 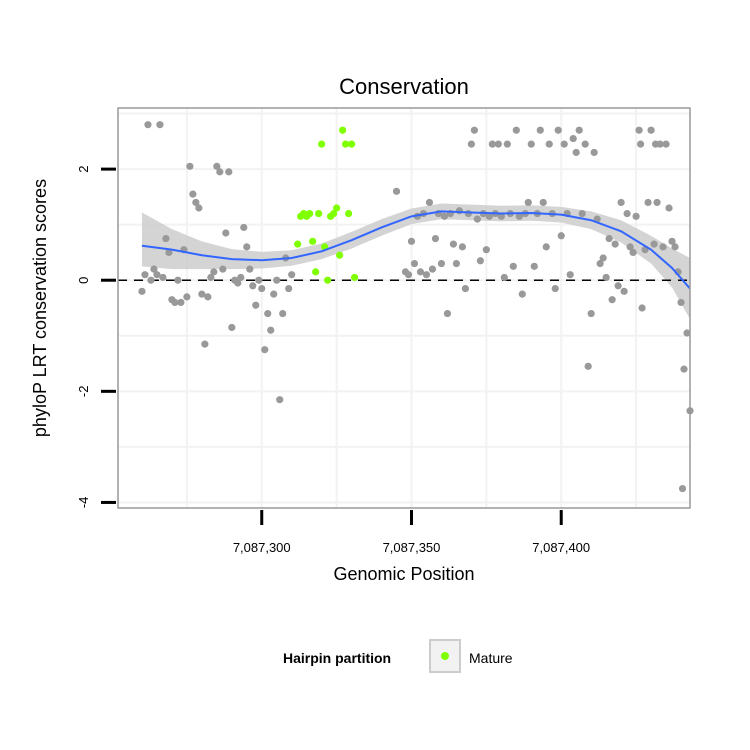 What do you see at coordinates (403, 574) in the screenshot?
I see `x-axis-label: Genomic Position` at bounding box center [403, 574].